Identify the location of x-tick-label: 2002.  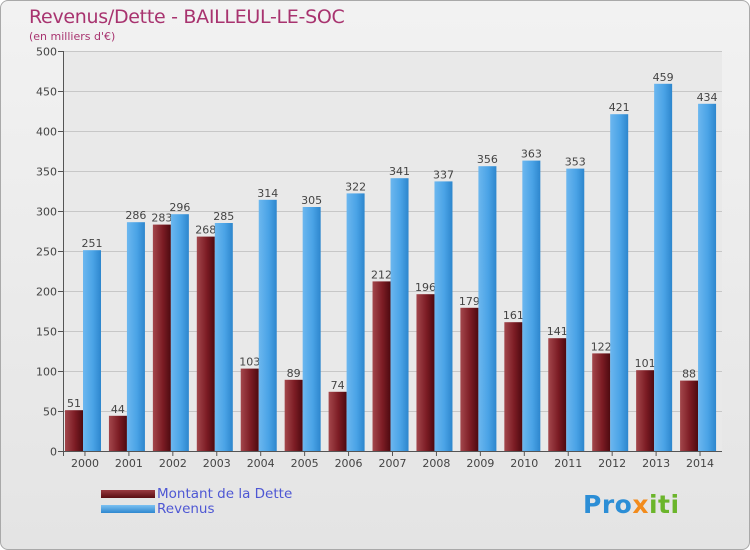
(173, 463).